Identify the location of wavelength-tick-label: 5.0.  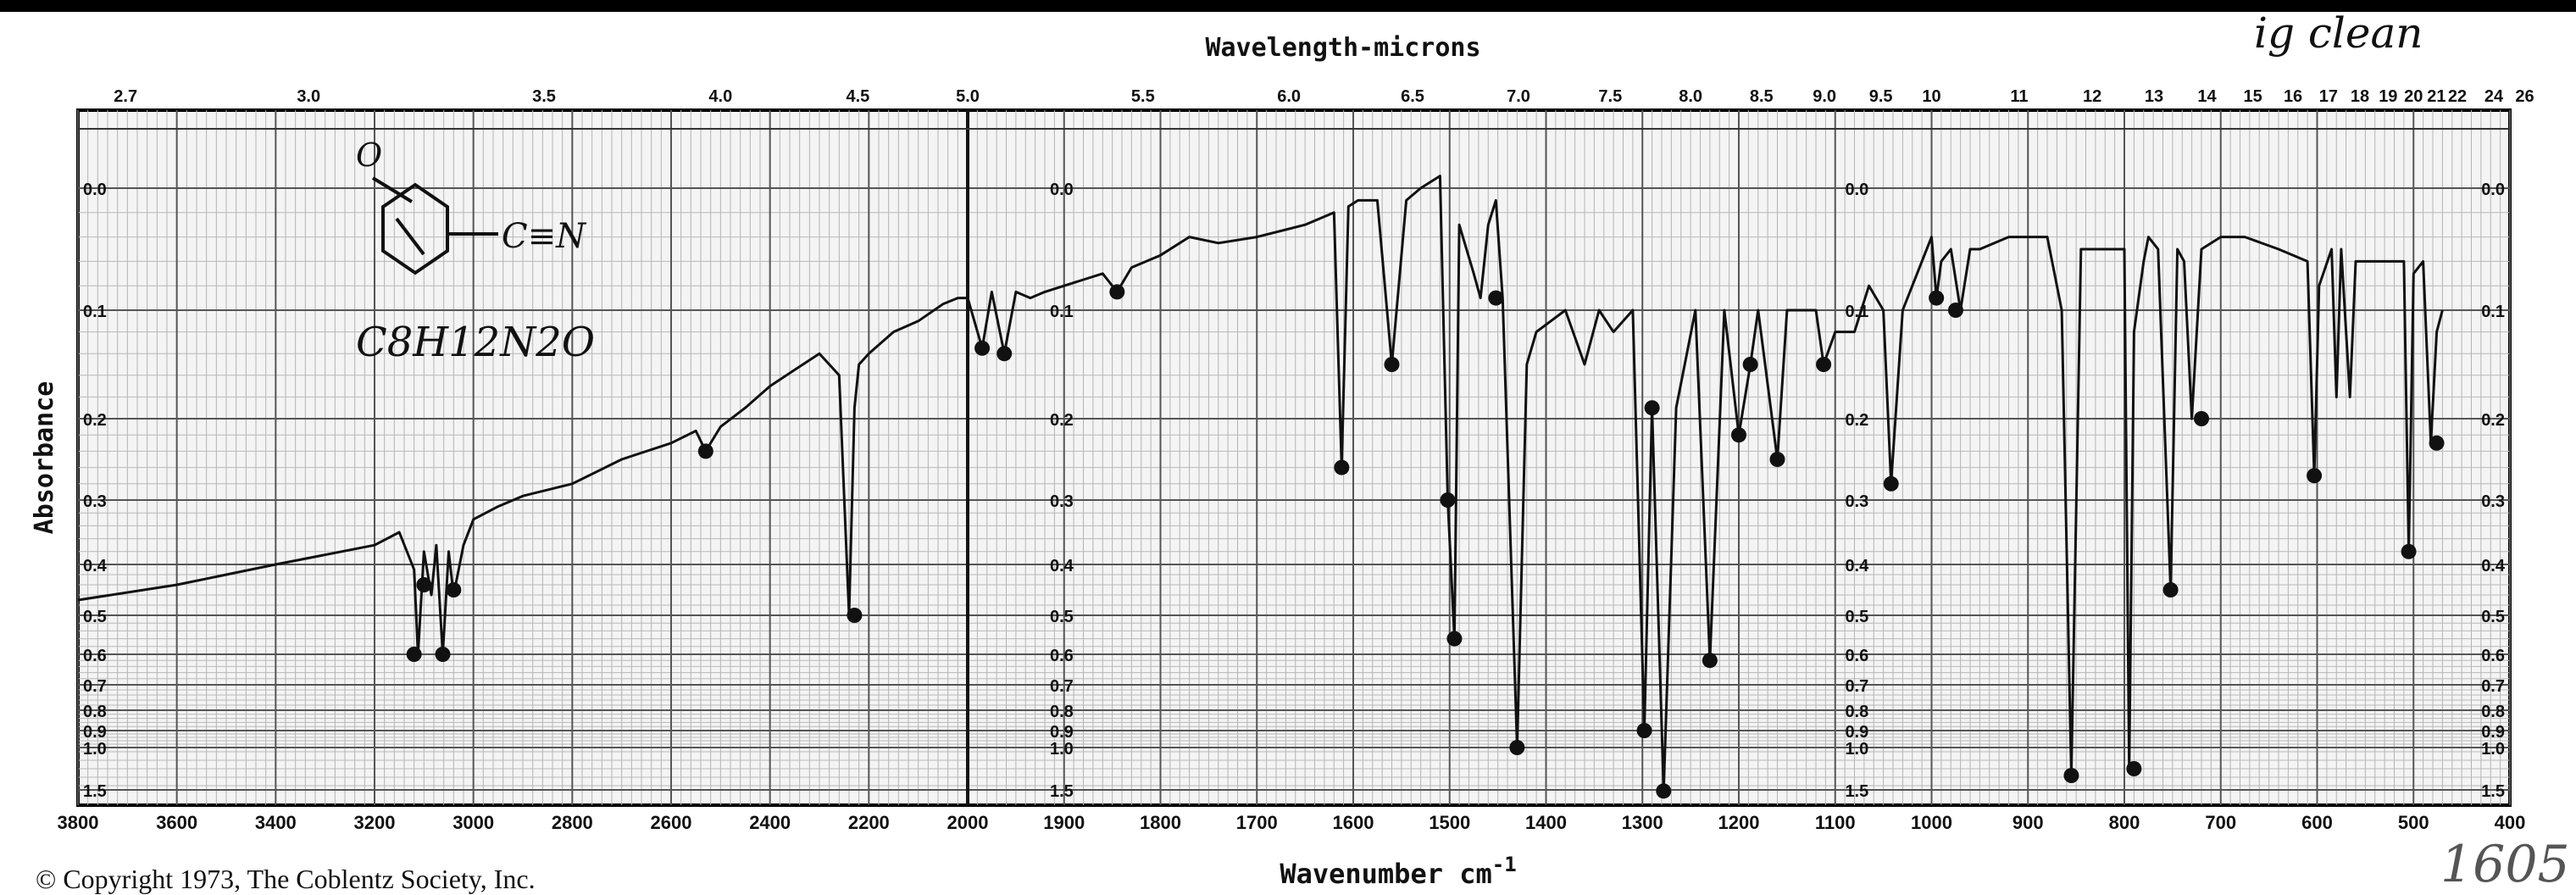
(968, 96).